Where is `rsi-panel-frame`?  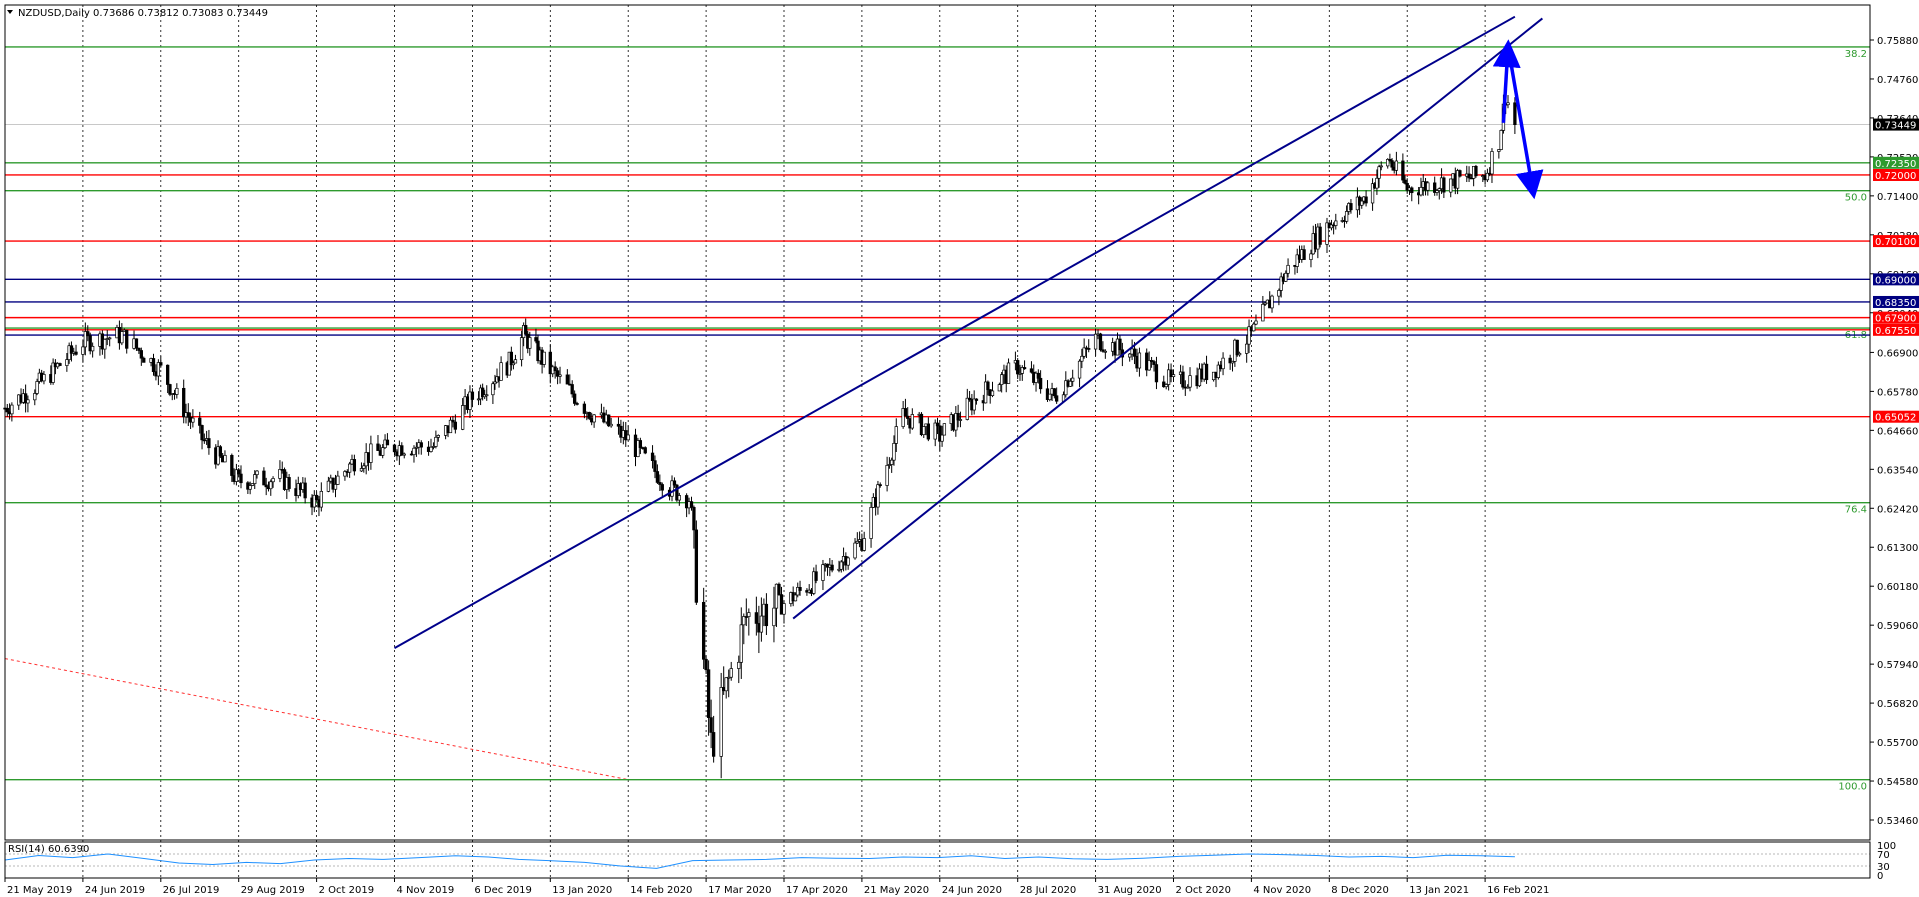 rsi-panel-frame is located at coordinates (937, 860).